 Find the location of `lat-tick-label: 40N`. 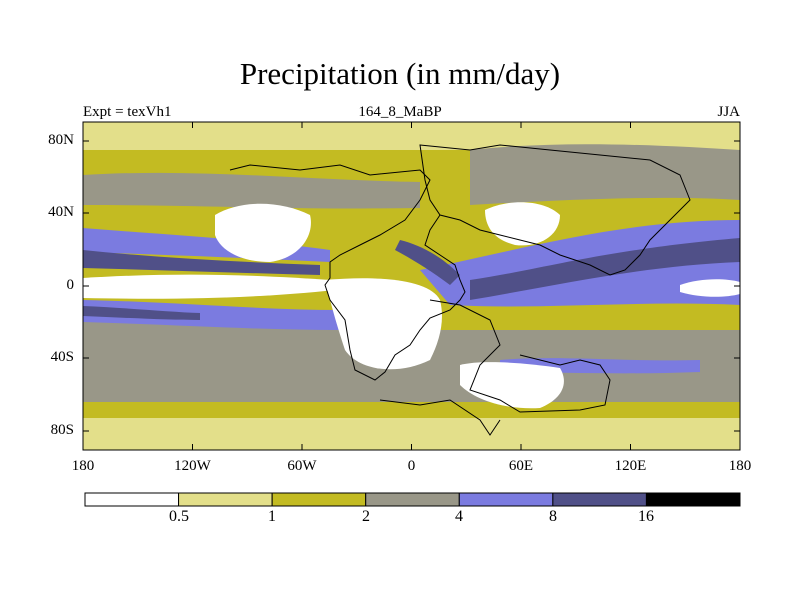

lat-tick-label: 40N is located at coordinates (61, 212).